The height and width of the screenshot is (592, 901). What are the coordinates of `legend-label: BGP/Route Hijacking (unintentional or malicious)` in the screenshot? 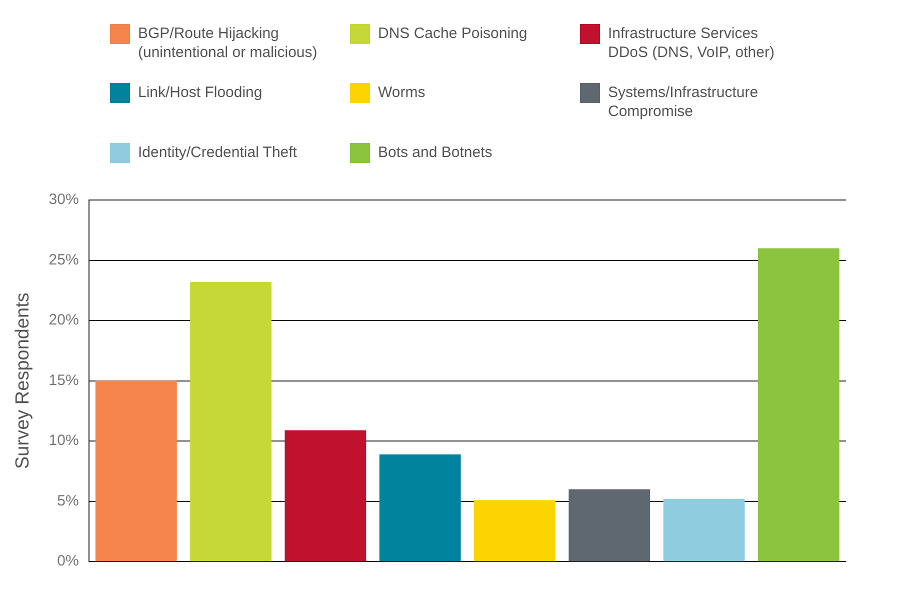 It's located at (228, 43).